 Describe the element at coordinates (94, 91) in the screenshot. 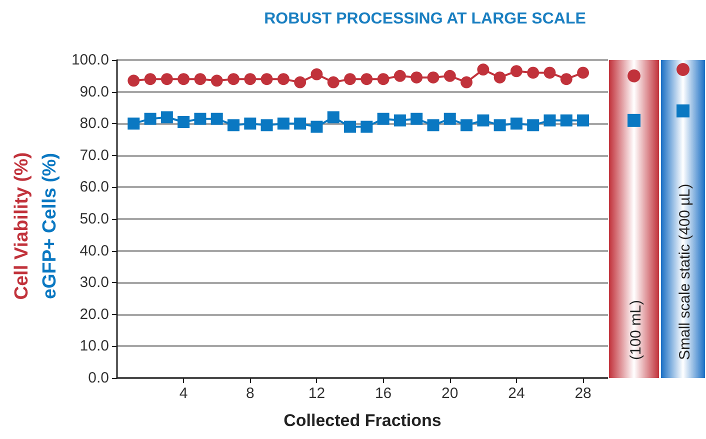

I see `y-tick-label: 90.0` at that location.